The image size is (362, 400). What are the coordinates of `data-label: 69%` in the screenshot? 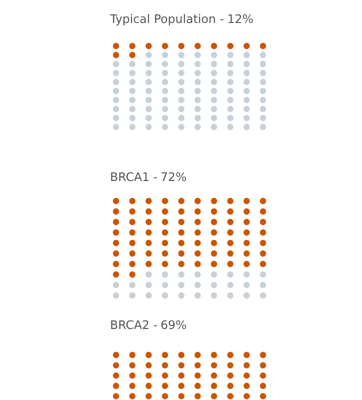 It's located at (173, 325).